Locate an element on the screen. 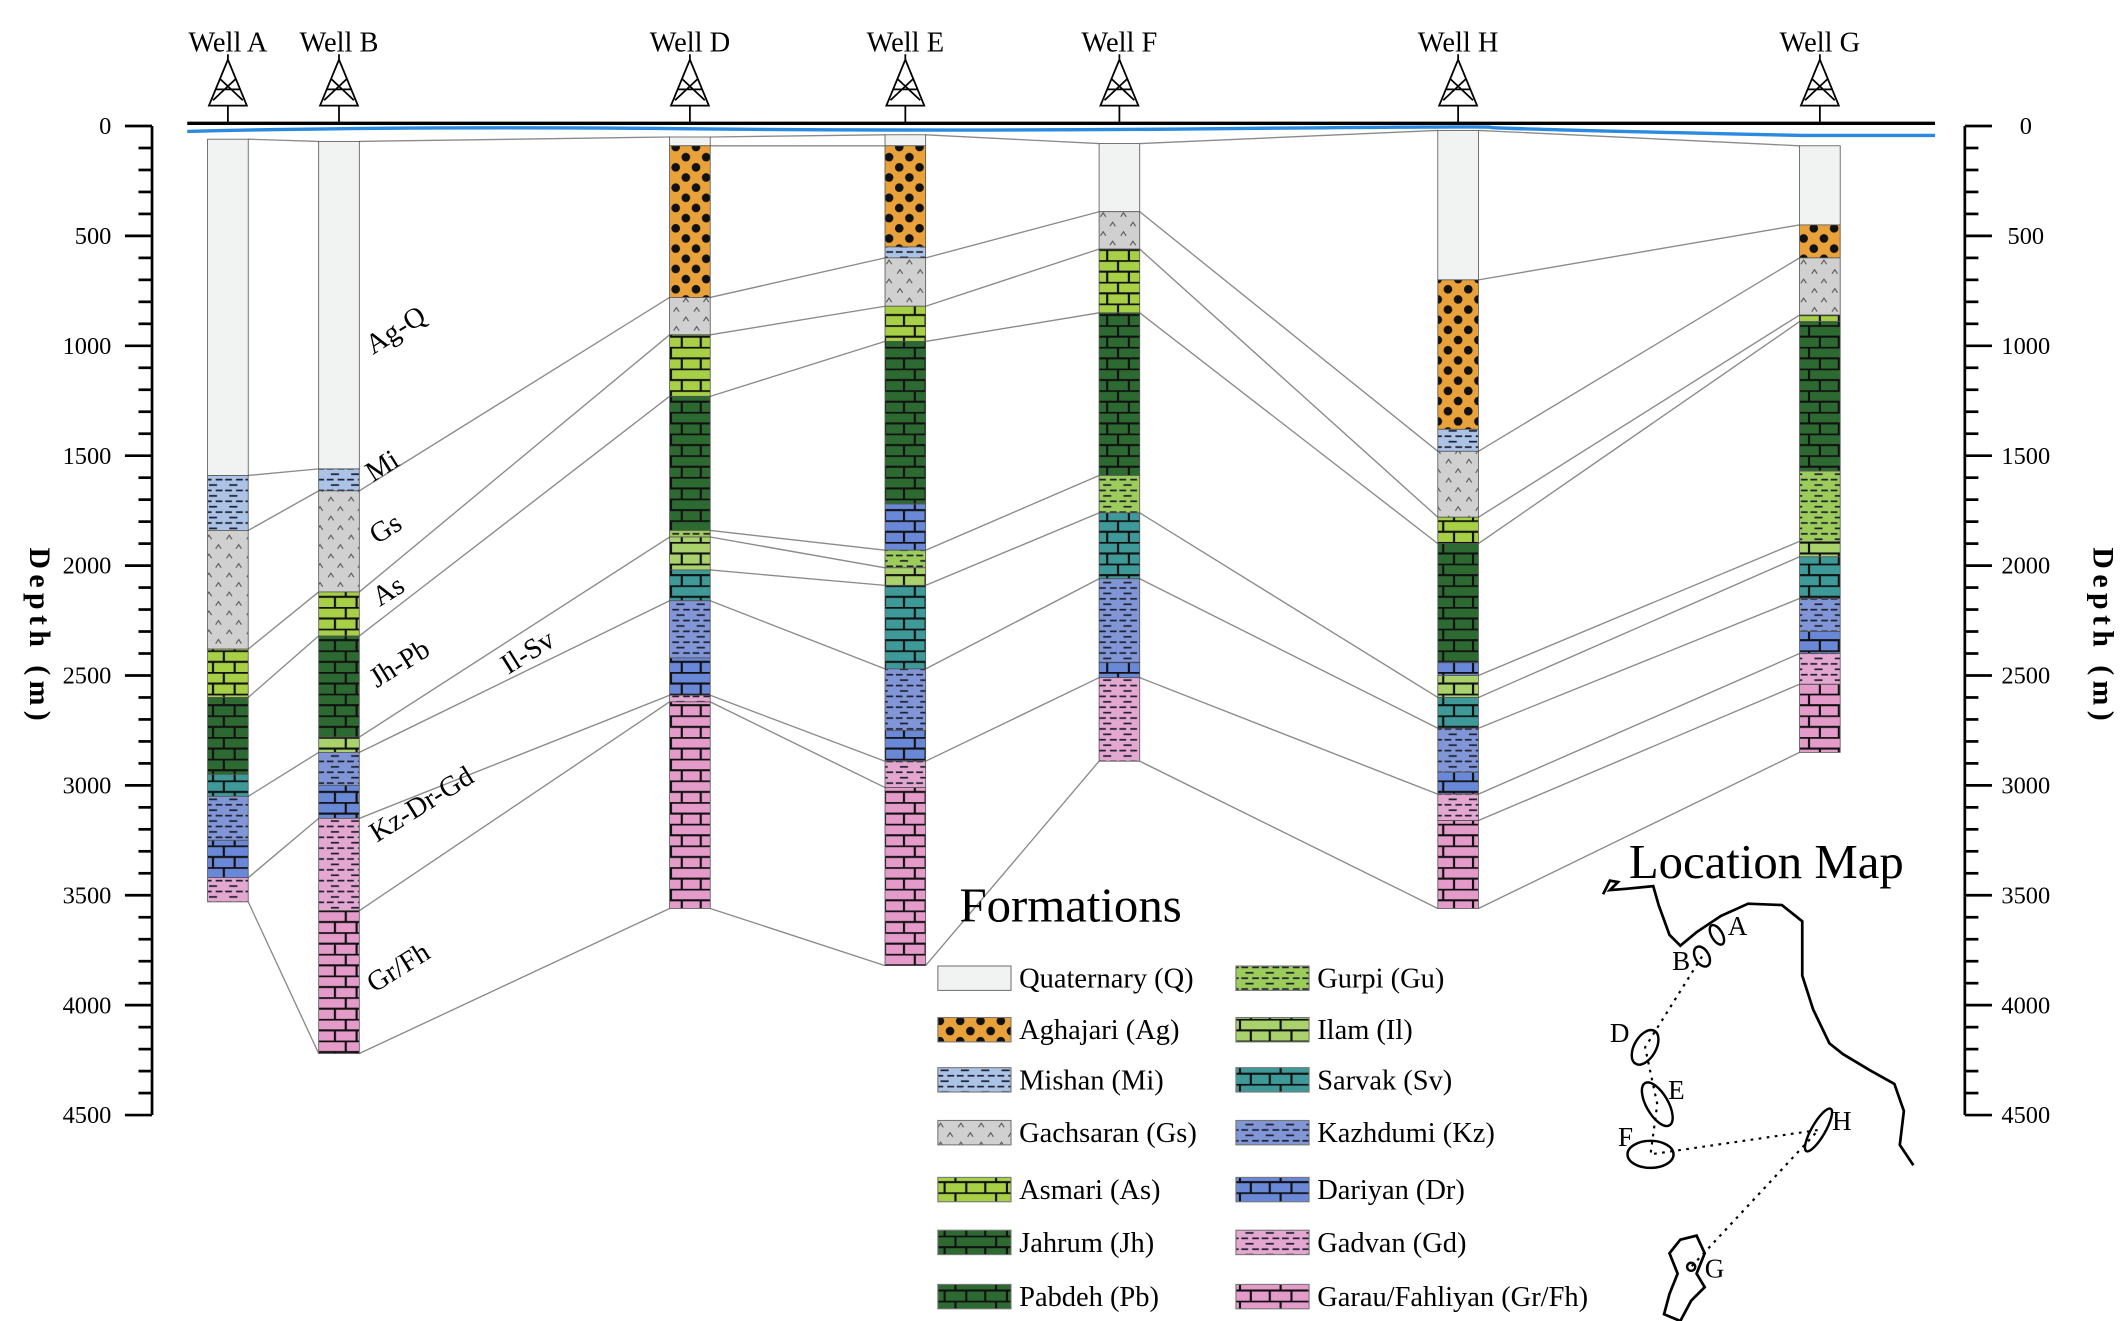 This screenshot has width=2125, height=1321. legend-item-il: Ilam (Il) is located at coordinates (1324, 1030).